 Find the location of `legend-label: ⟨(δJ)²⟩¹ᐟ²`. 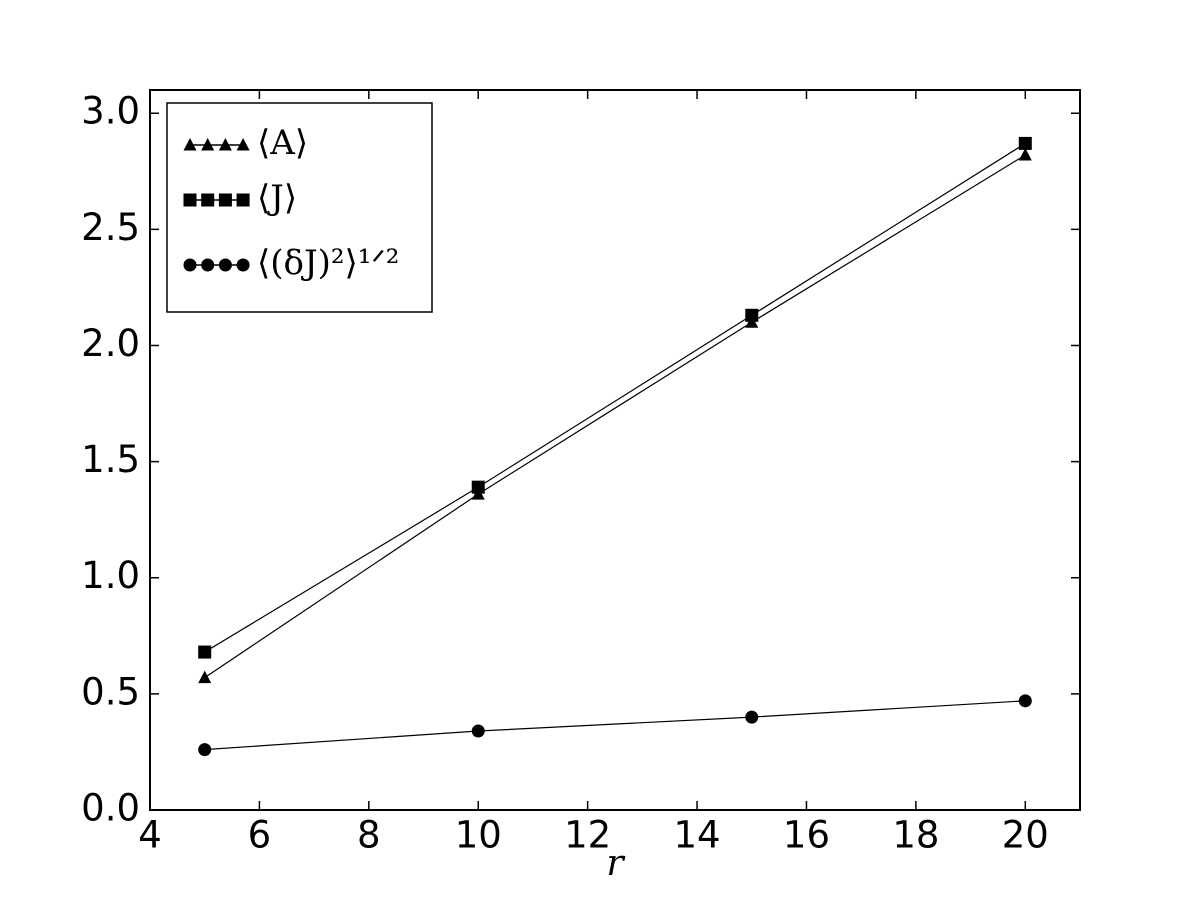

legend-label: ⟨(δJ)²⟩¹ᐟ² is located at coordinates (328, 263).